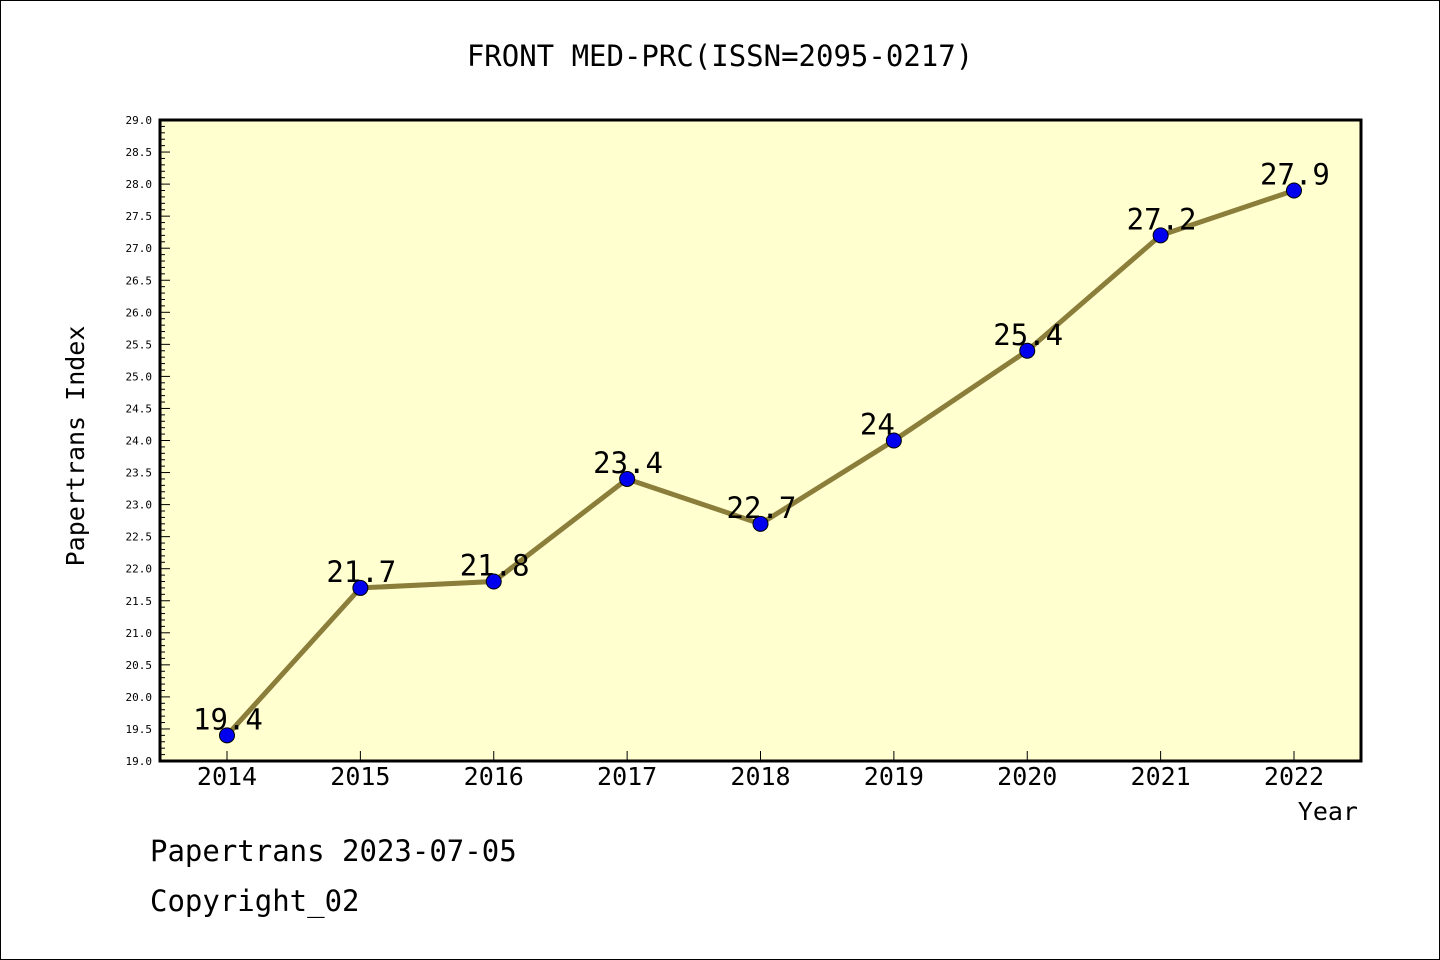  What do you see at coordinates (1161, 776) in the screenshot?
I see `x-tick-label: 2021` at bounding box center [1161, 776].